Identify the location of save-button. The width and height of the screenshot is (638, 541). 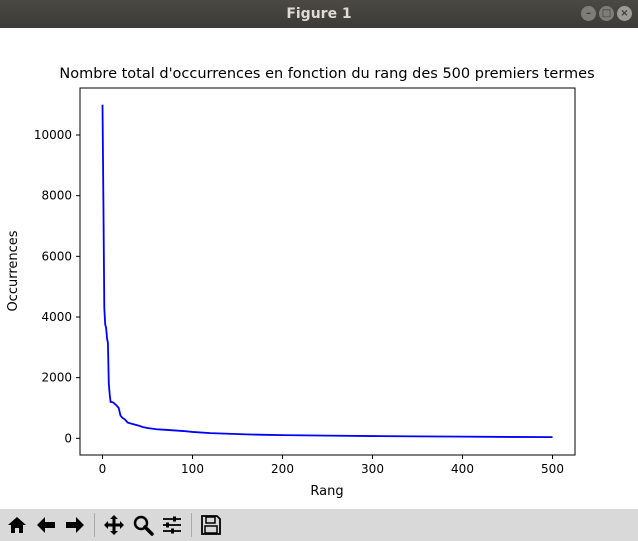
(211, 525).